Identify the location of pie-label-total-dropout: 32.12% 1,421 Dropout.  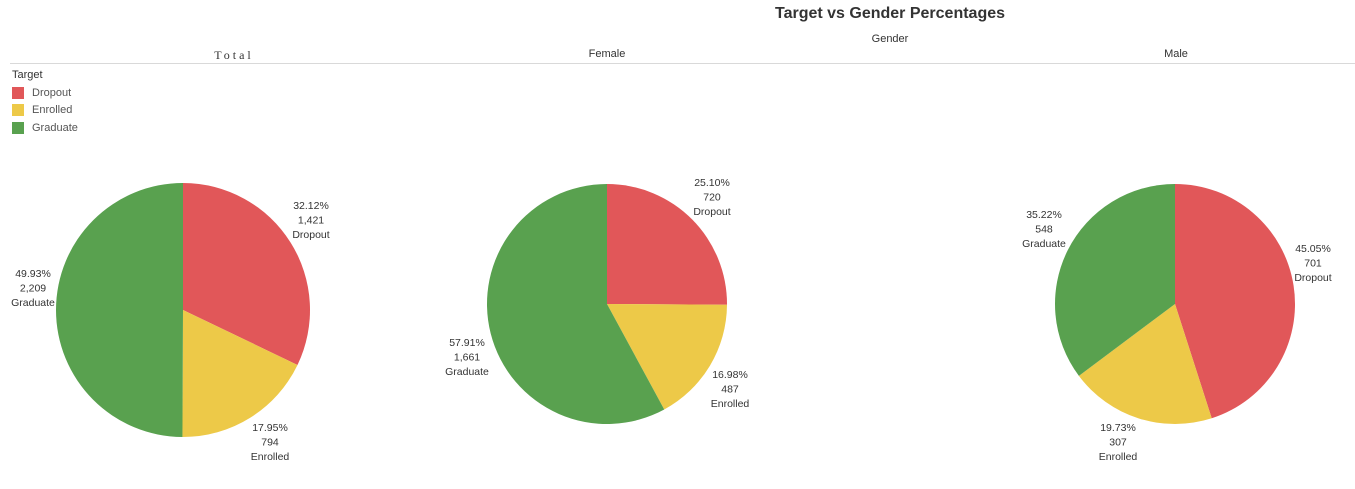
(310, 220).